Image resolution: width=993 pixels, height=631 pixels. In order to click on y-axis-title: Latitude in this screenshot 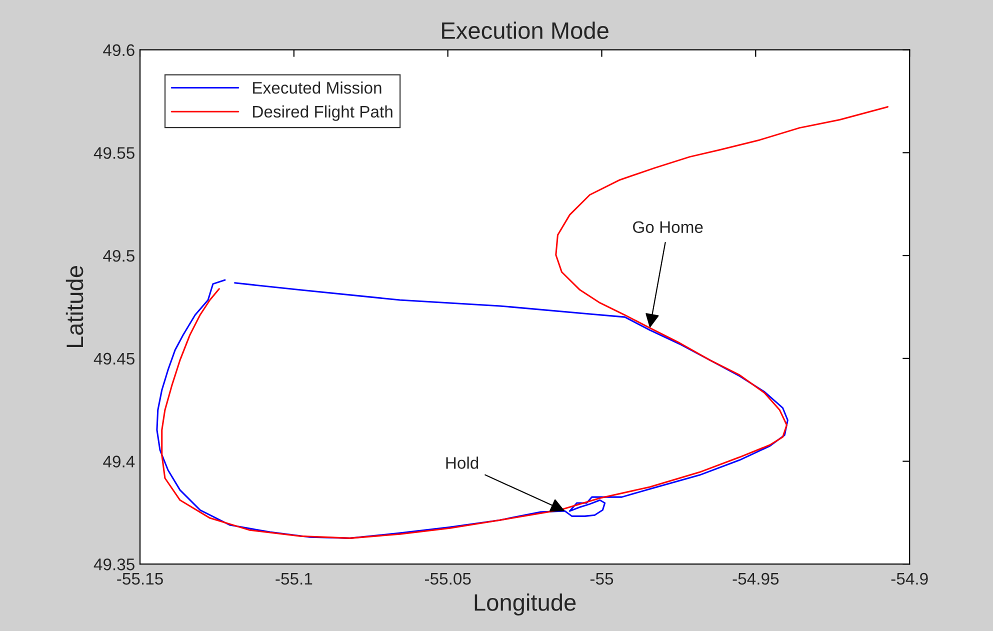, I will do `click(75, 307)`.